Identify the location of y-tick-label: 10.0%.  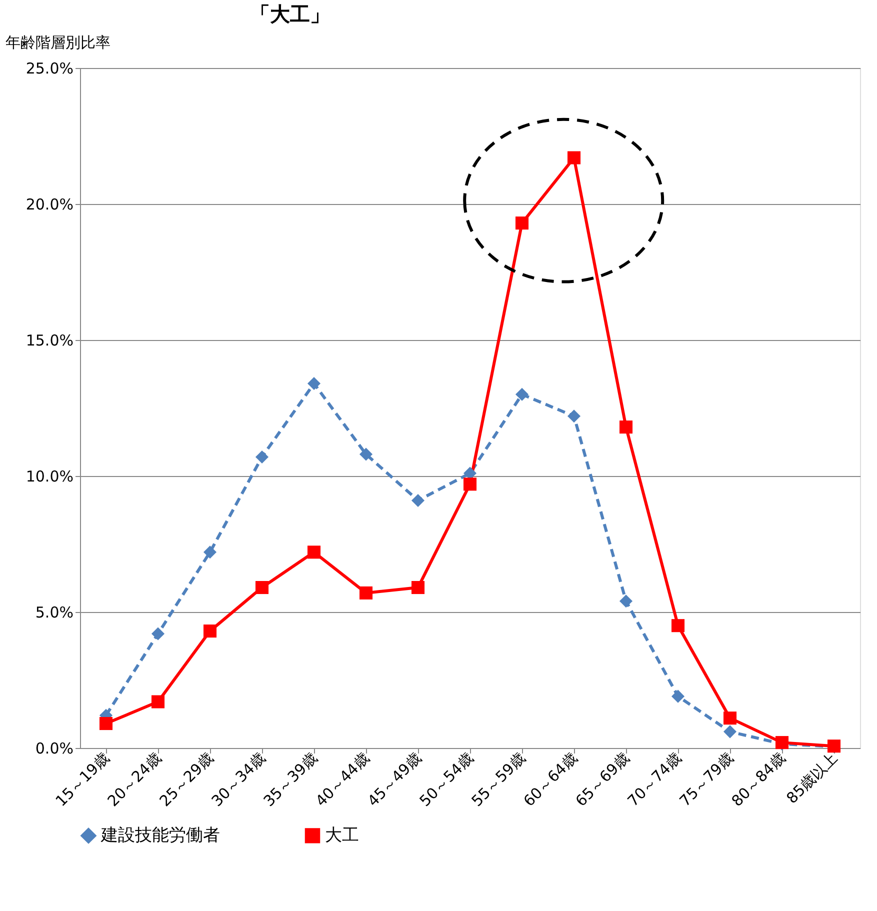
(50, 477).